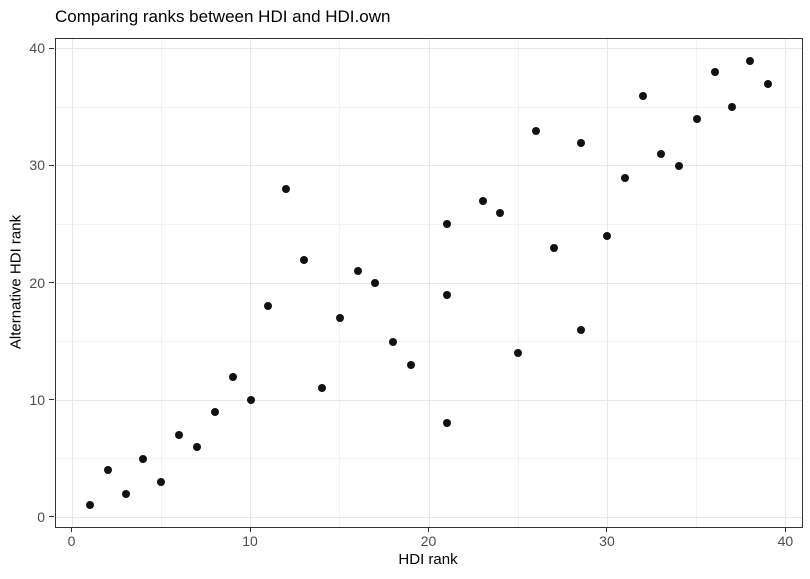 This screenshot has height=579, width=810. What do you see at coordinates (428, 559) in the screenshot?
I see `x-axis-title: HDI rank` at bounding box center [428, 559].